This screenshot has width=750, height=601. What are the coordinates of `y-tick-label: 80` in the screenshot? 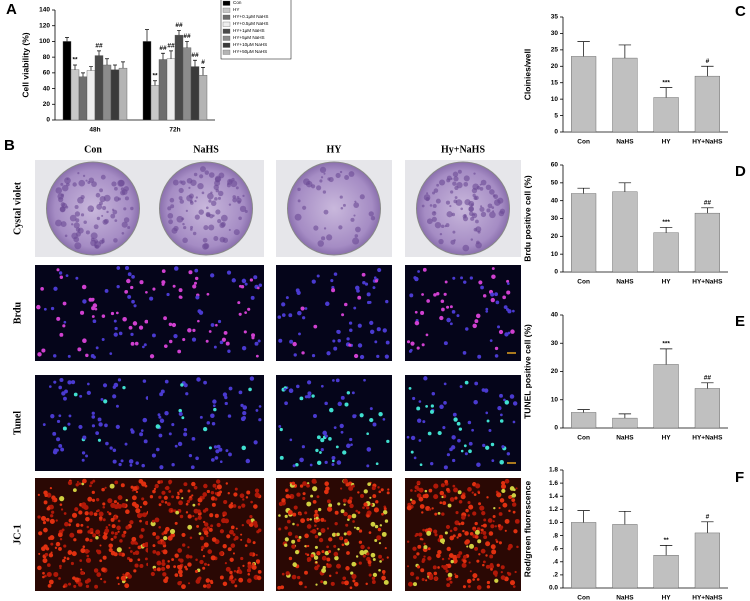 It's located at (47, 57).